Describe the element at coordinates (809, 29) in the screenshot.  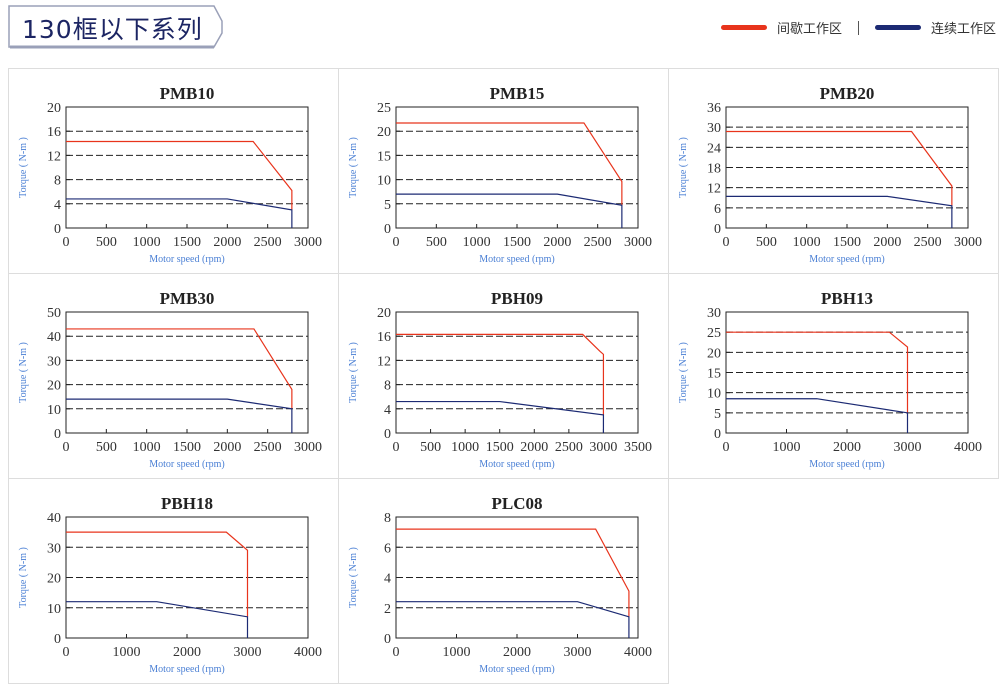
I see `legend-label-intermittent: 间歇工作区` at that location.